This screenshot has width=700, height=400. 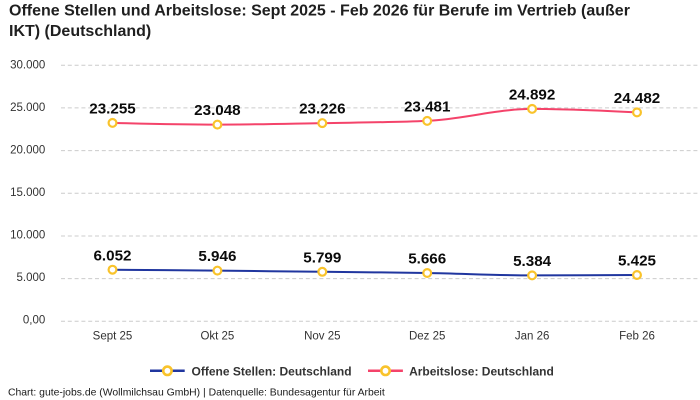 I want to click on svg-text: 25.000, so click(x=27, y=108).